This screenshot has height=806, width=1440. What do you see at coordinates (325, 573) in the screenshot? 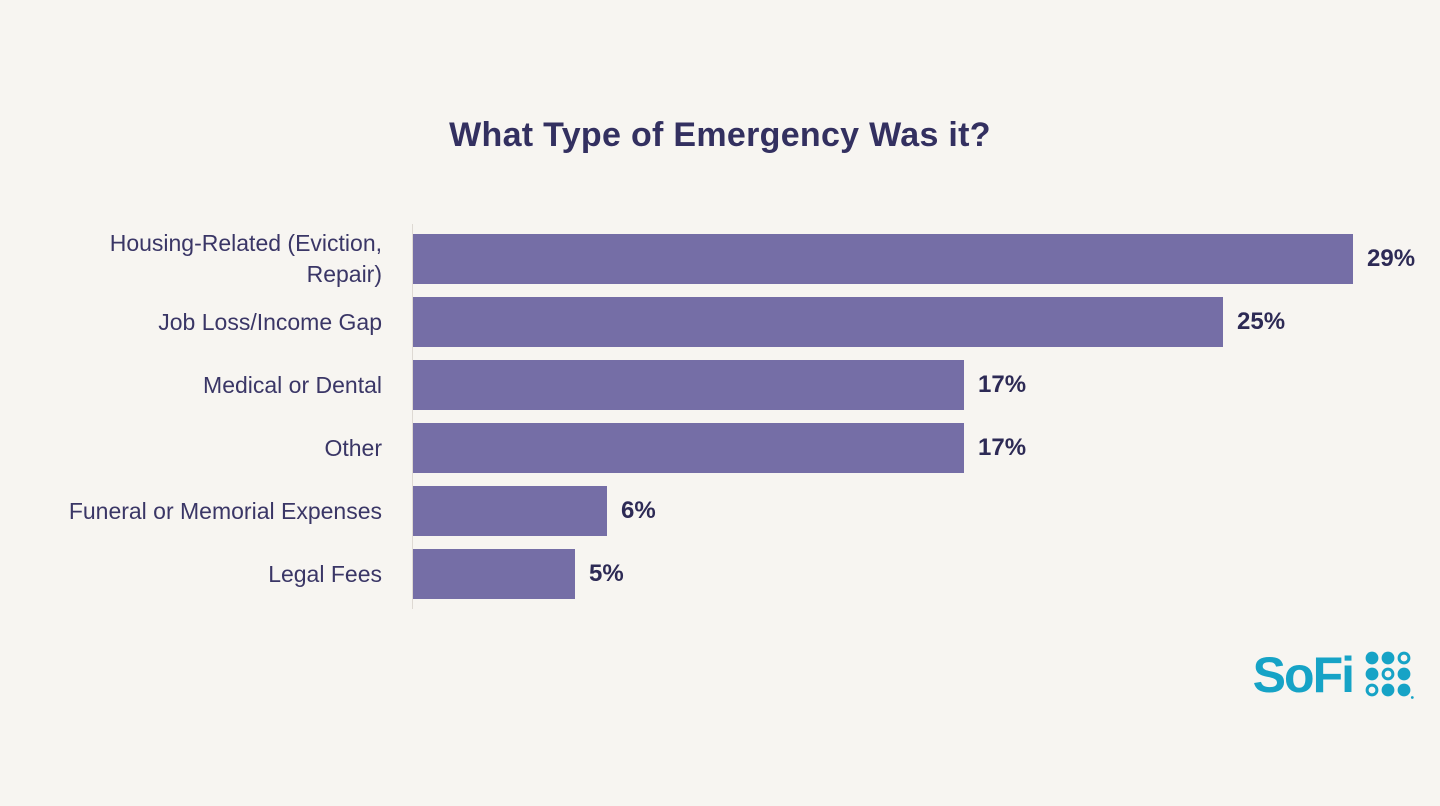
I see `category-label: Legal Fees` at bounding box center [325, 573].